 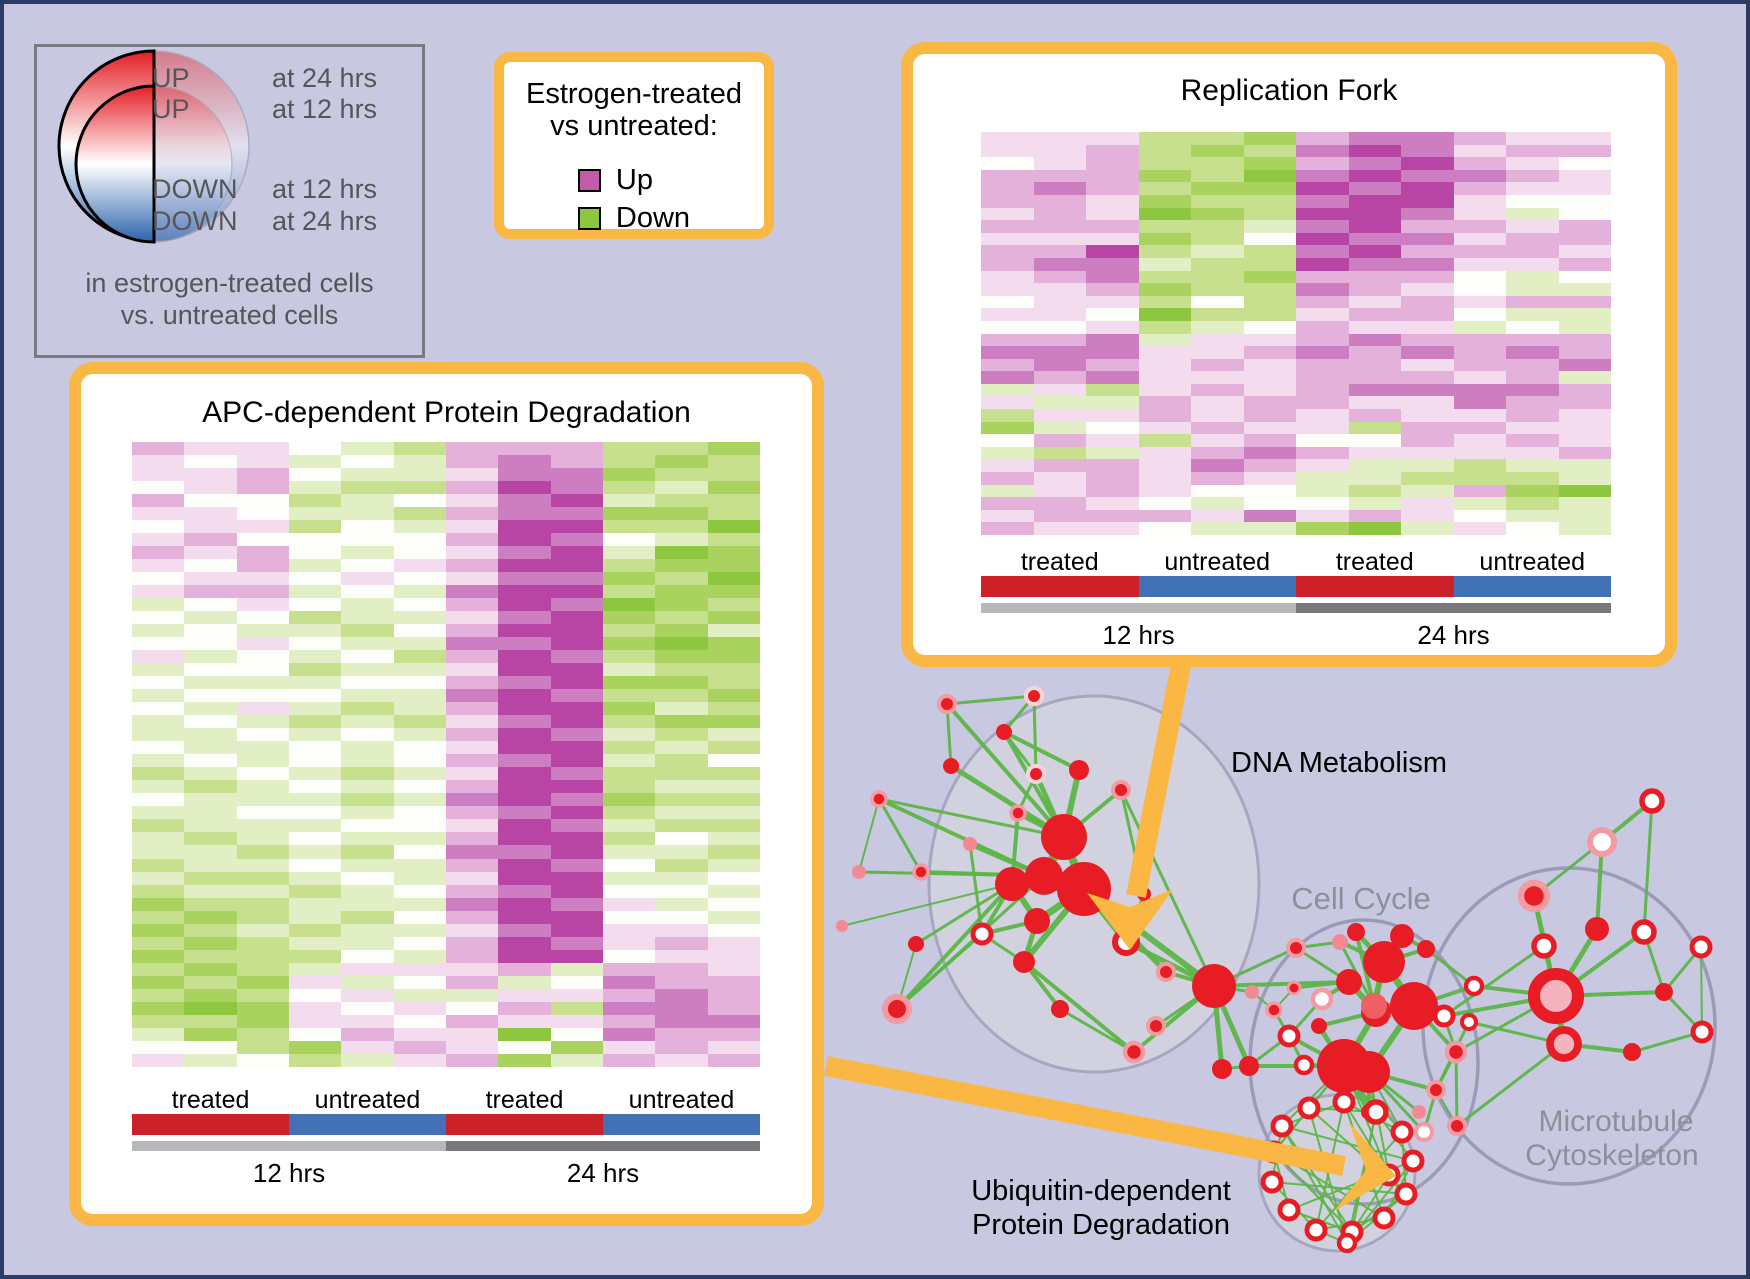 What do you see at coordinates (653, 218) in the screenshot?
I see `down-label: Down` at bounding box center [653, 218].